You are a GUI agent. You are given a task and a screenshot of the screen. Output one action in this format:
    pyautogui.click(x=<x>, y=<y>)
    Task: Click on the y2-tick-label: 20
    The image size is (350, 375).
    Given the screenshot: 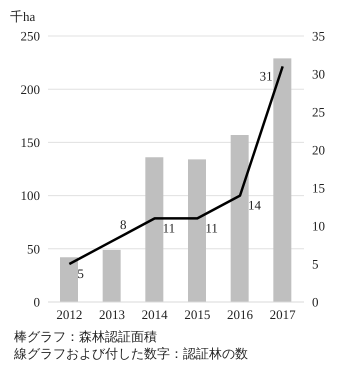 What is the action you would take?
    pyautogui.click(x=318, y=150)
    